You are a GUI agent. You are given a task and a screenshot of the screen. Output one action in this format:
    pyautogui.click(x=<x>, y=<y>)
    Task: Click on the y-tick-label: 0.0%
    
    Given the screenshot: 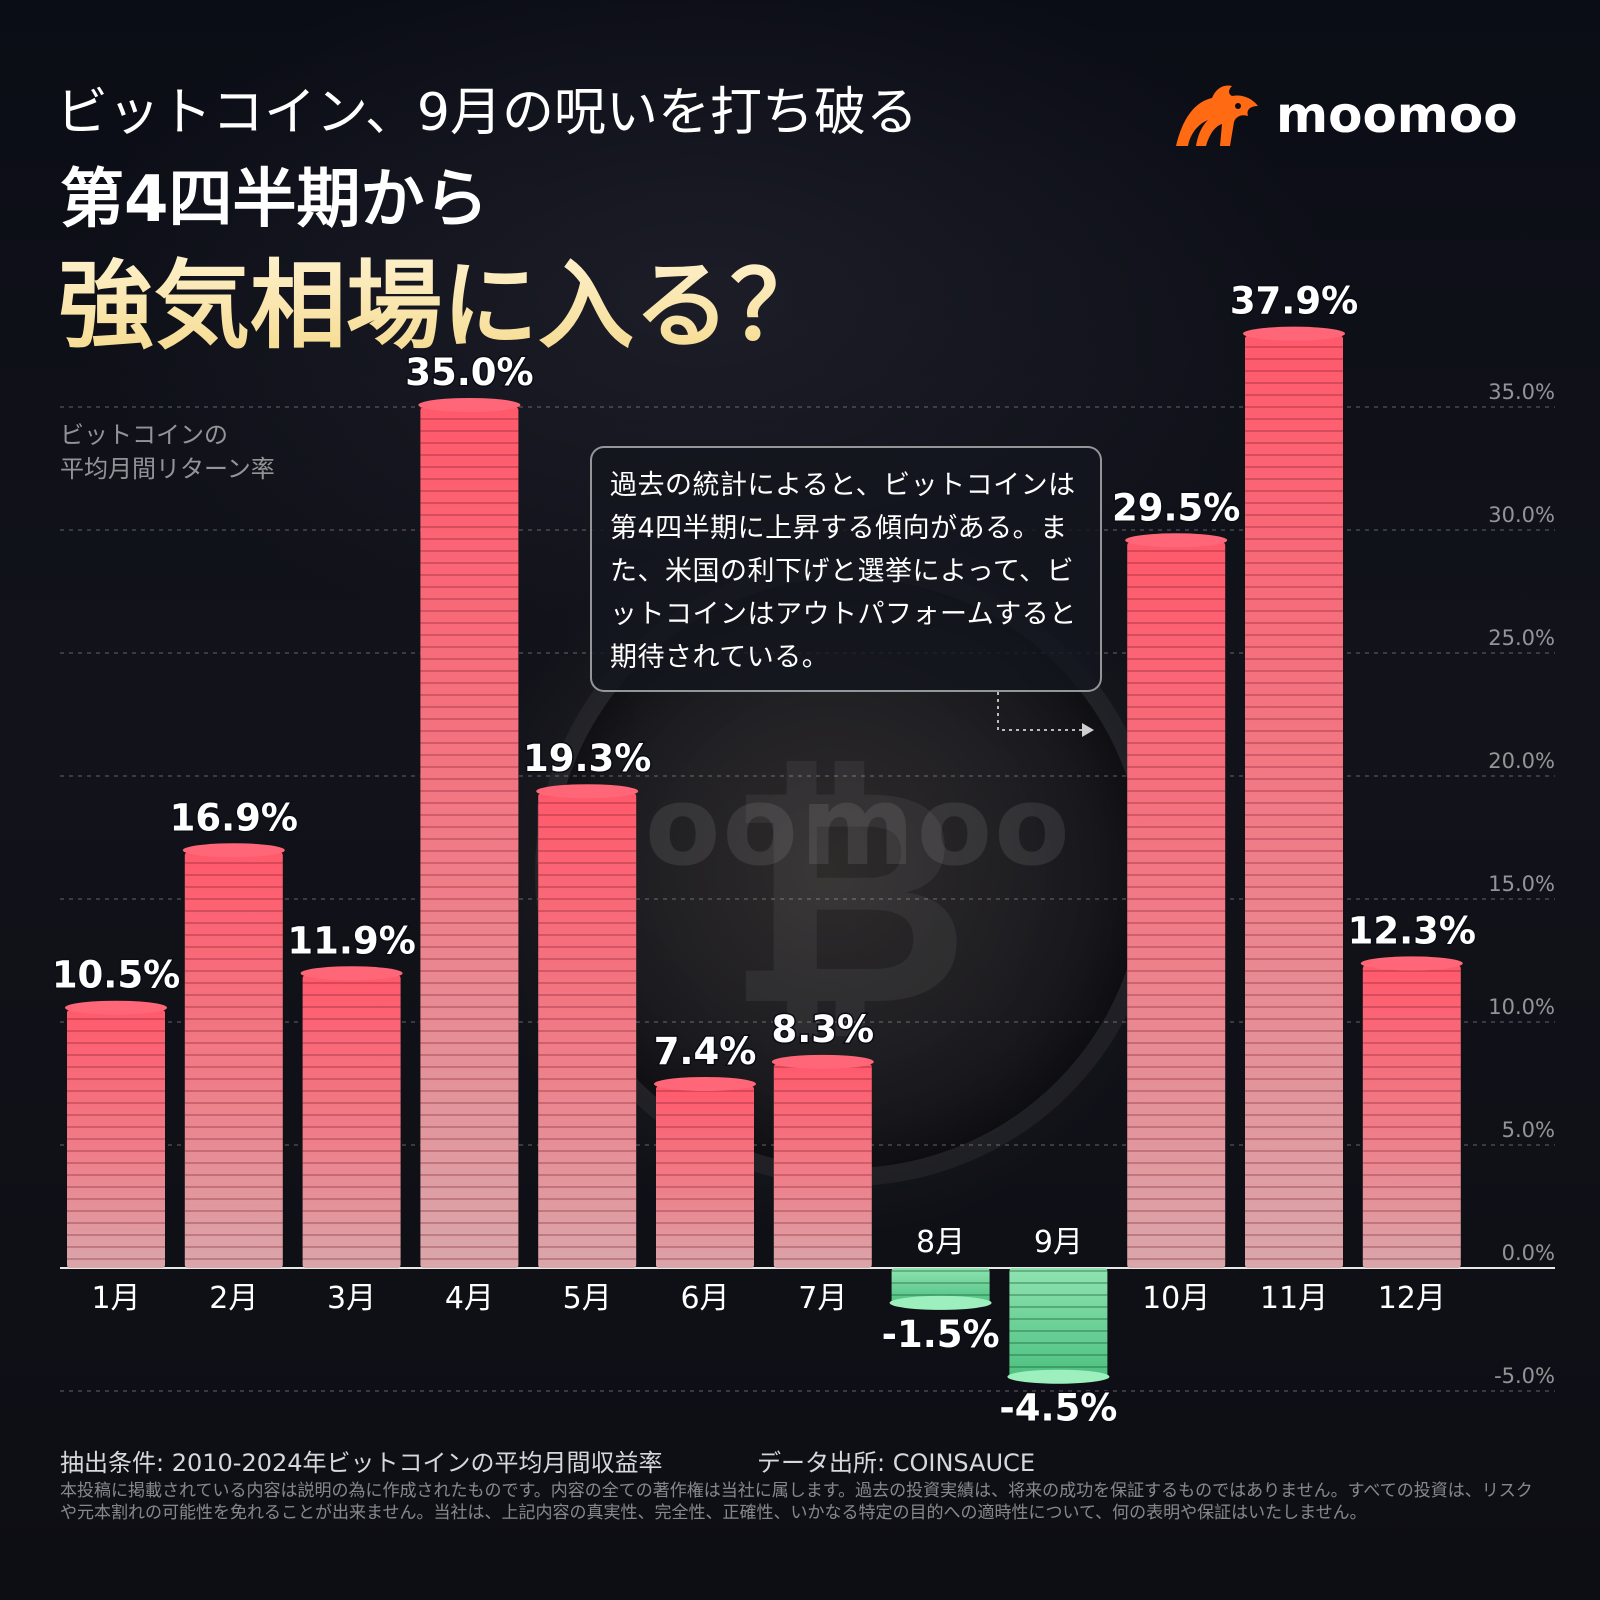 What is the action you would take?
    pyautogui.click(x=1528, y=1253)
    